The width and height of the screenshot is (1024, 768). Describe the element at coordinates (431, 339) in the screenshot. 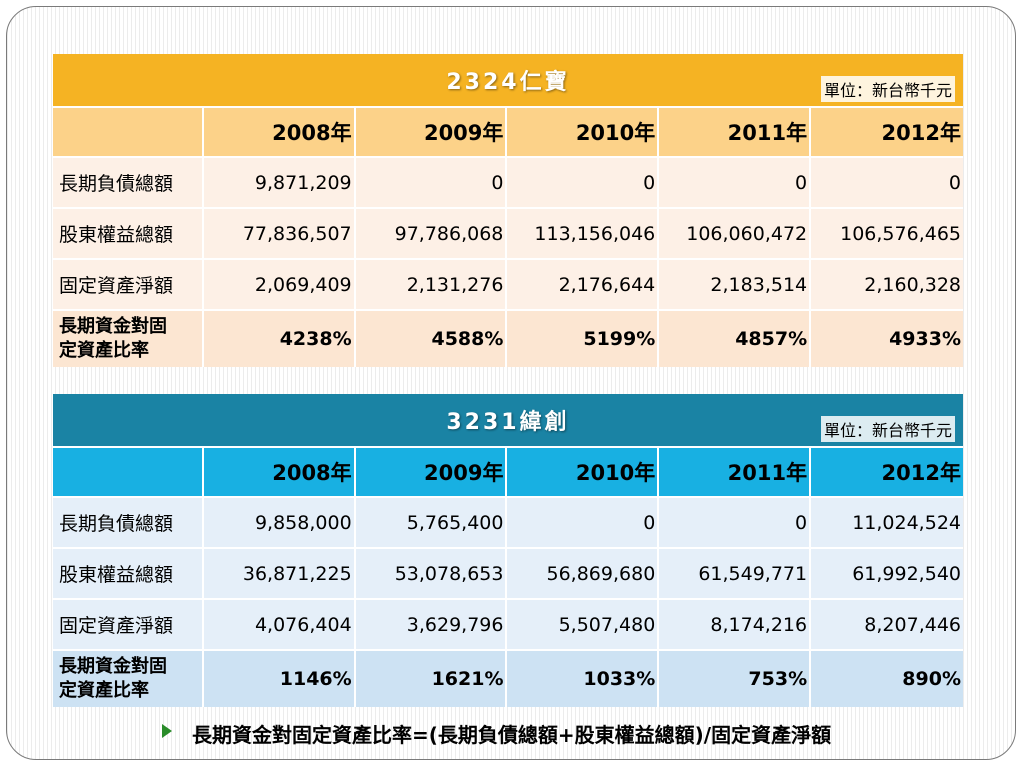

I see `ratio-cell: 4588%` at that location.